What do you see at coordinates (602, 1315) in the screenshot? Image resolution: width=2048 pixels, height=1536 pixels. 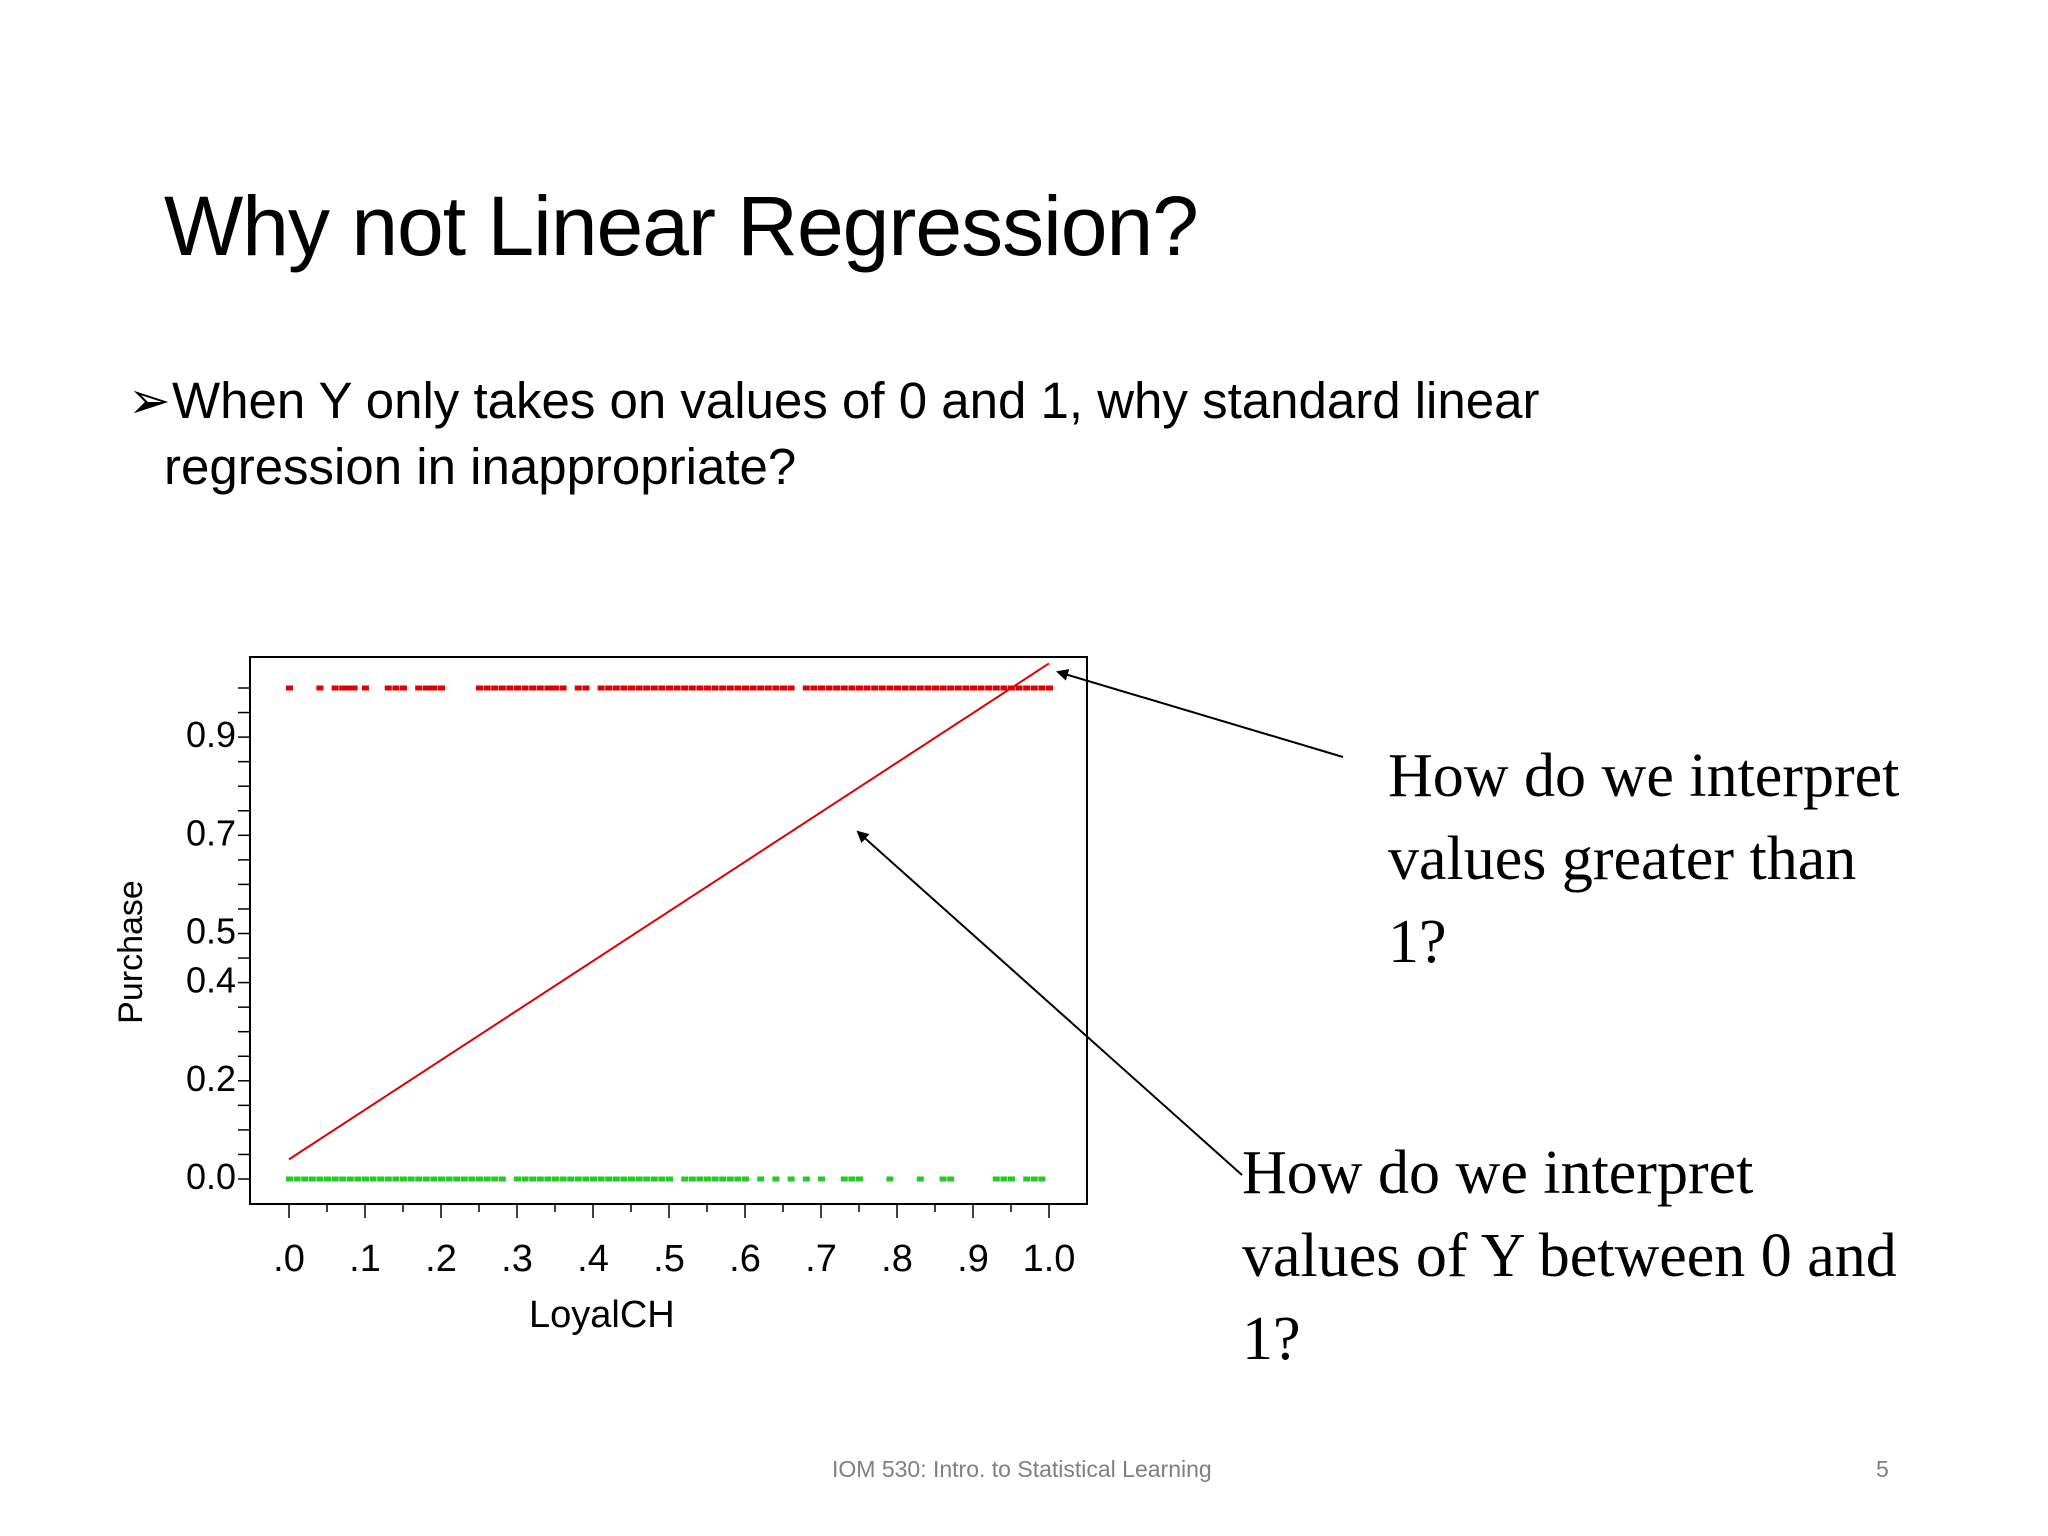 I see `x-axis-label: LoyalCH` at bounding box center [602, 1315].